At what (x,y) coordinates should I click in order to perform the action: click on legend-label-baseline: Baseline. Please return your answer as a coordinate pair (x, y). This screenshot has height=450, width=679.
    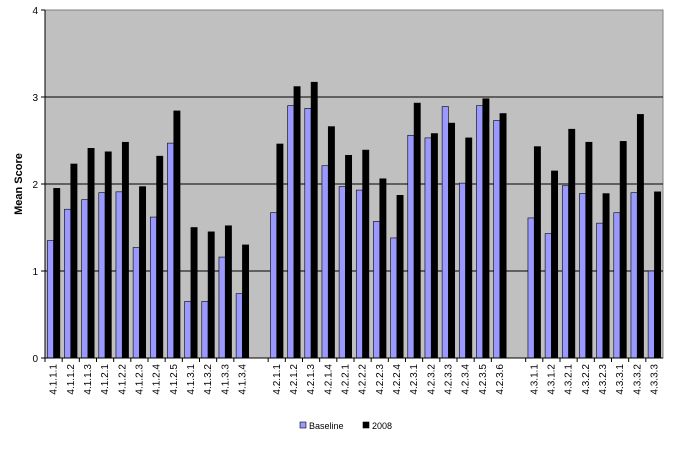
    Looking at the image, I should click on (326, 426).